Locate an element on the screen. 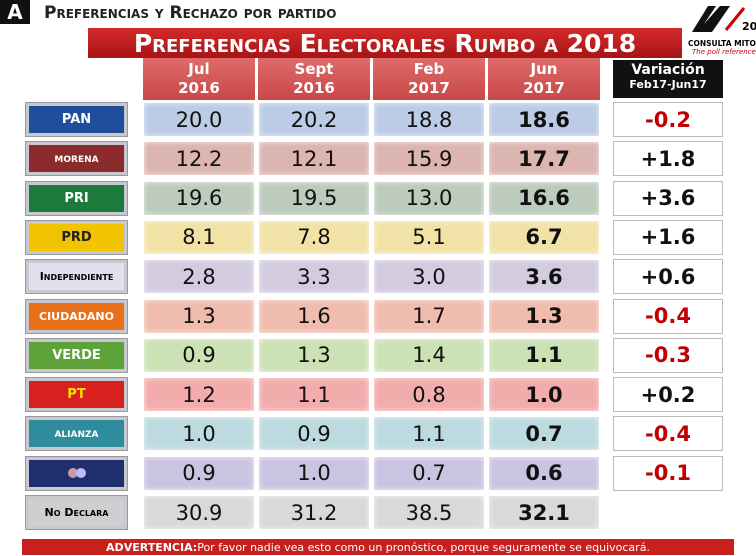 Image resolution: width=756 pixels, height=556 pixels. value-cell: 3.3 is located at coordinates (314, 277).